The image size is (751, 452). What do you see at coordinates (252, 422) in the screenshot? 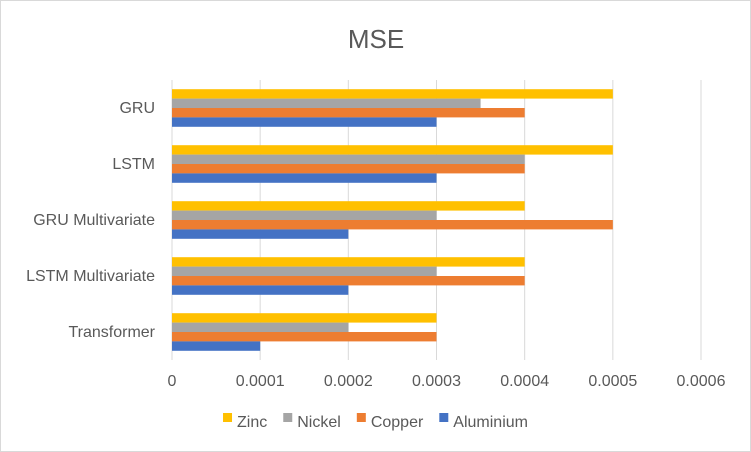
I see `legend-label: Zinc` at bounding box center [252, 422].